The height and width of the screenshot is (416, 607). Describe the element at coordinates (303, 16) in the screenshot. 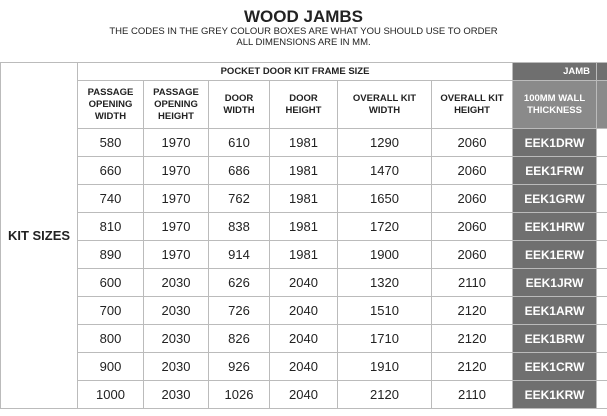

I see `title: WOOD JAMBS` at that location.